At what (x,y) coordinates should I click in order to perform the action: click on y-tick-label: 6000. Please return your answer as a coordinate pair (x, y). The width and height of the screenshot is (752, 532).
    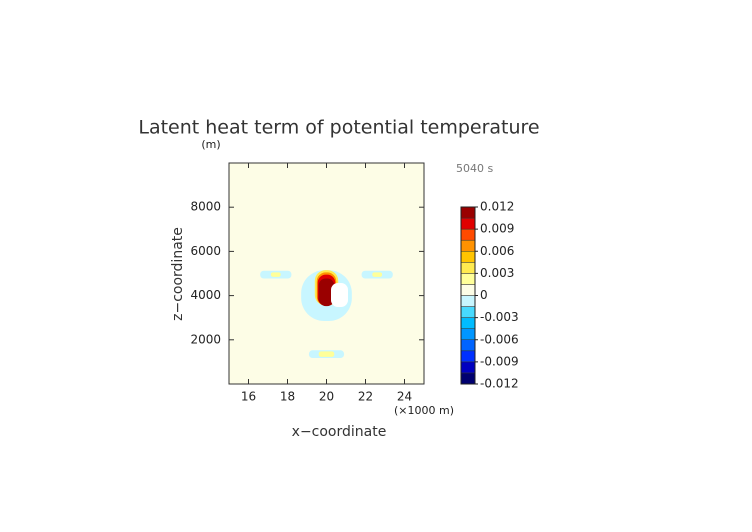
    Looking at the image, I should click on (205, 251).